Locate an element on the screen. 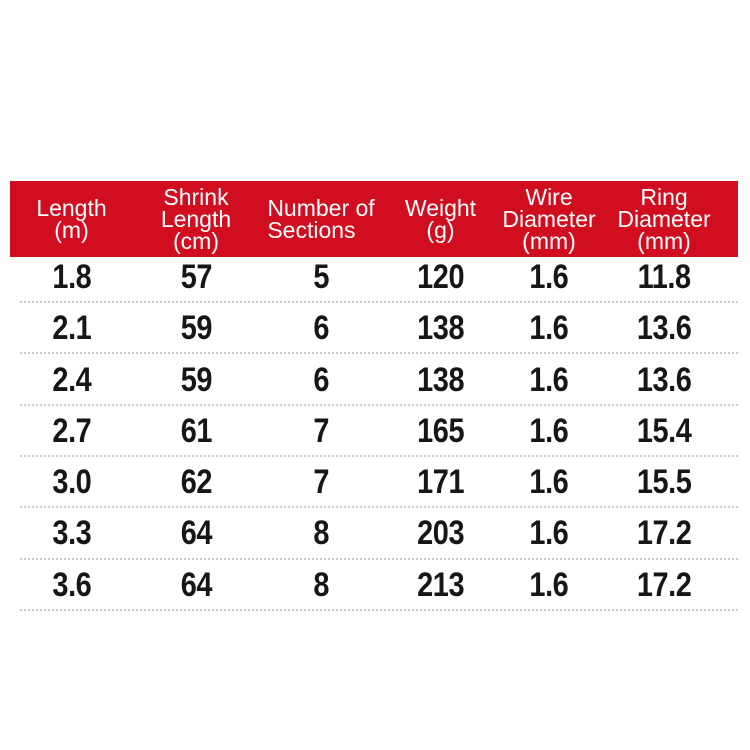 The image size is (750, 750). table-row: 3.3 64 8 203 1.6 17.2 is located at coordinates (374, 534).